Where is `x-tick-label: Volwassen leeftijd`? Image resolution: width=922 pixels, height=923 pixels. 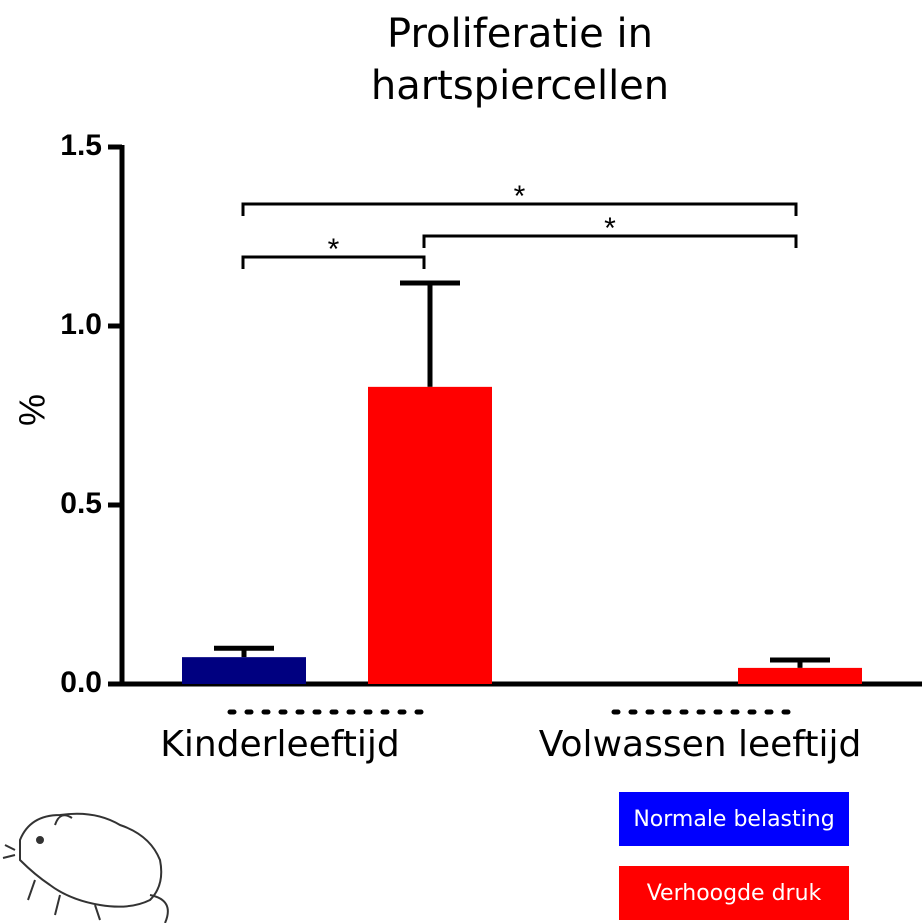 x-tick-label: Volwassen leeftijd is located at coordinates (700, 744).